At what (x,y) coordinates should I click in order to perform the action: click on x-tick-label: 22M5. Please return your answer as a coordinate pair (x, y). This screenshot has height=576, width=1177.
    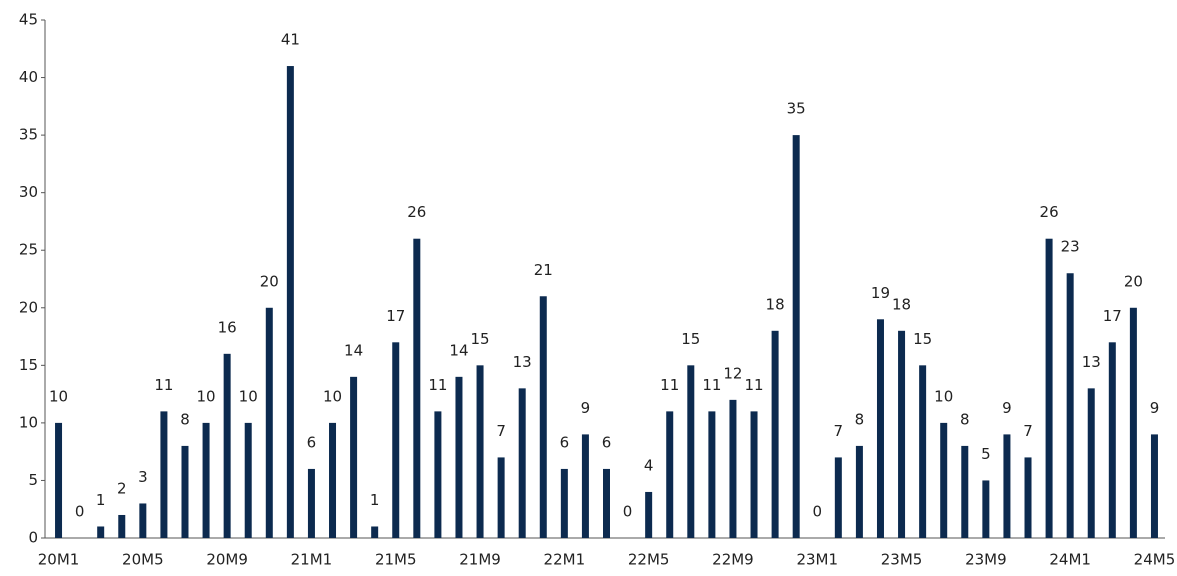
    Looking at the image, I should click on (649, 560).